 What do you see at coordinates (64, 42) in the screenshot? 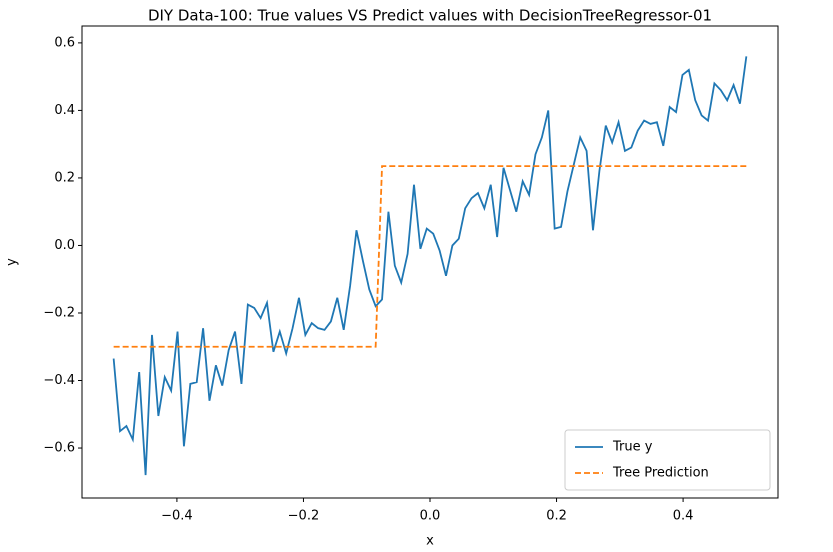
I see `y-tick-label: 0.6` at bounding box center [64, 42].